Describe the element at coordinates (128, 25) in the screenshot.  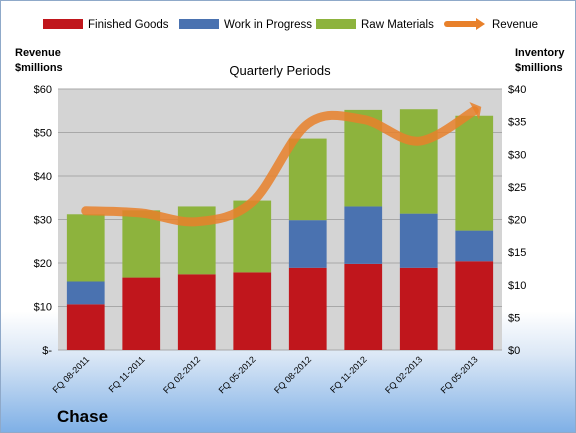
I see `legend-label: Finished Goods` at that location.